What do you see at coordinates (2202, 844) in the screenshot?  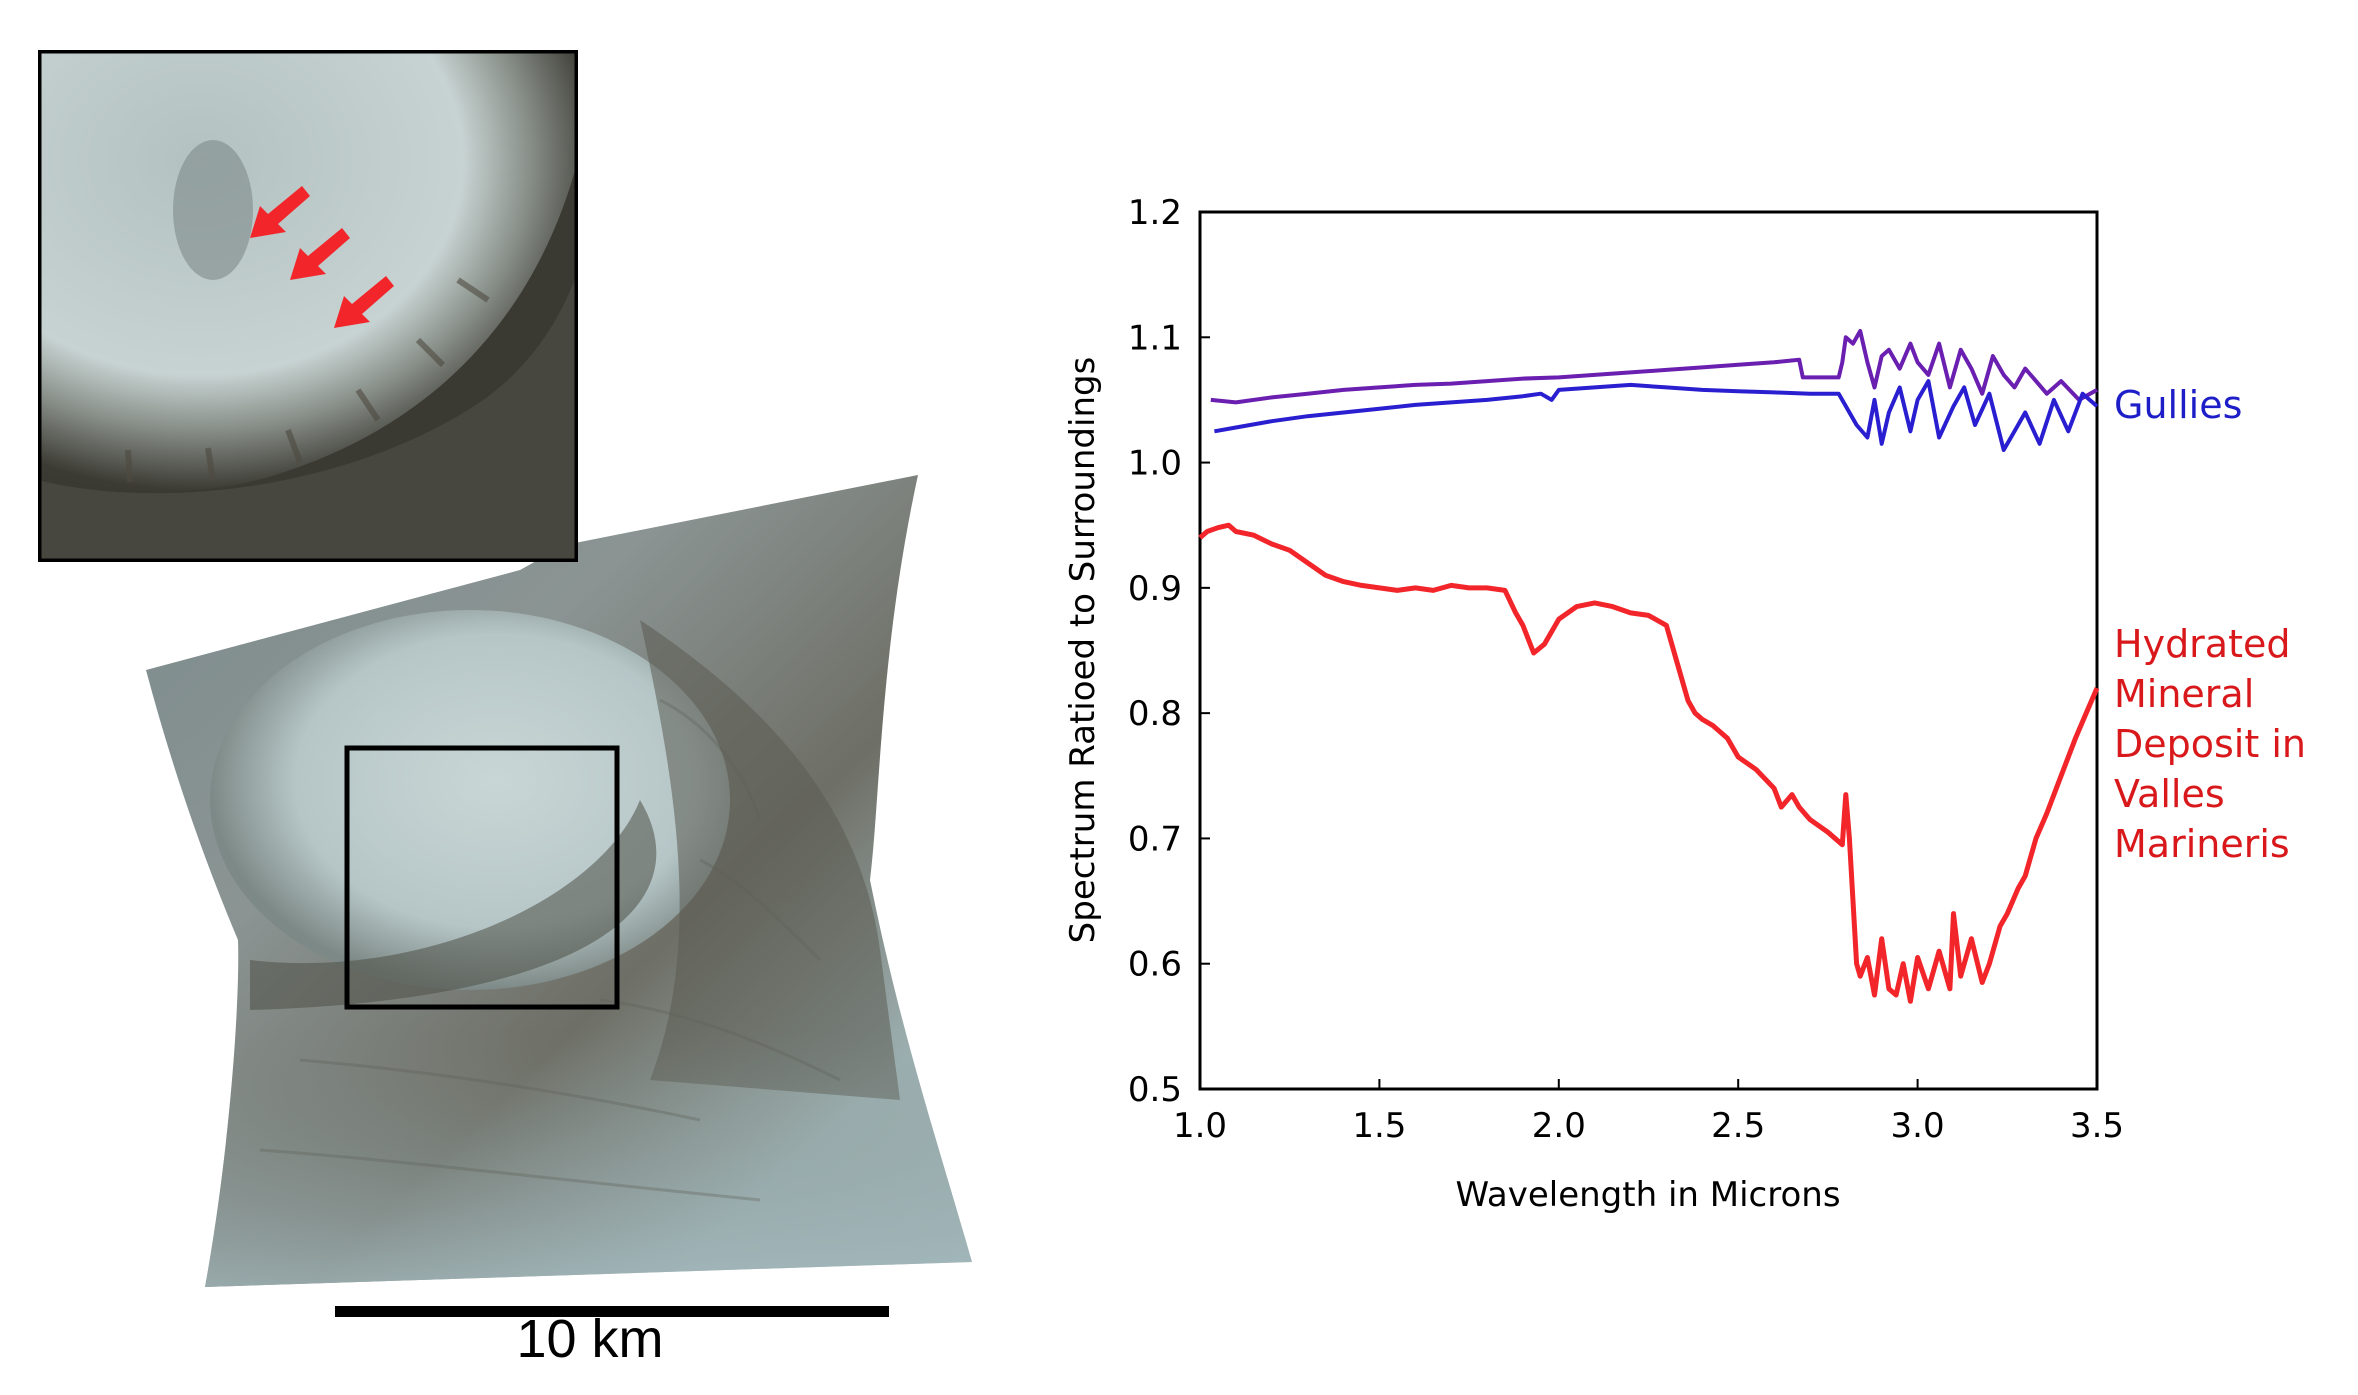 I see `hydrated-label-line: Marineris` at bounding box center [2202, 844].